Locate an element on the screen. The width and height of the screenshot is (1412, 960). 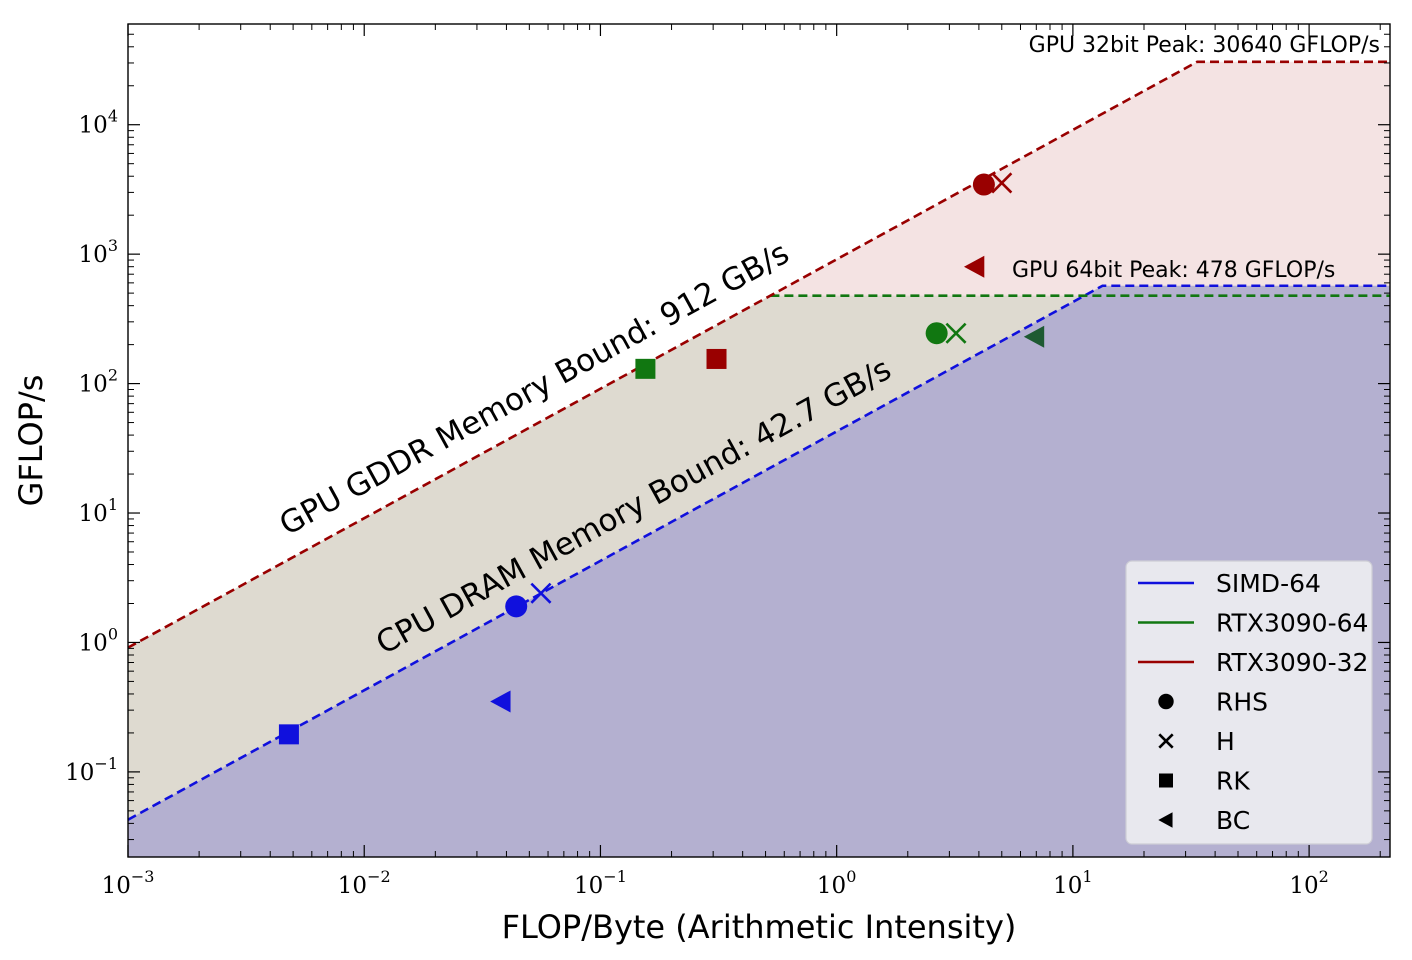
point-simd-64-rhs is located at coordinates (516, 606).